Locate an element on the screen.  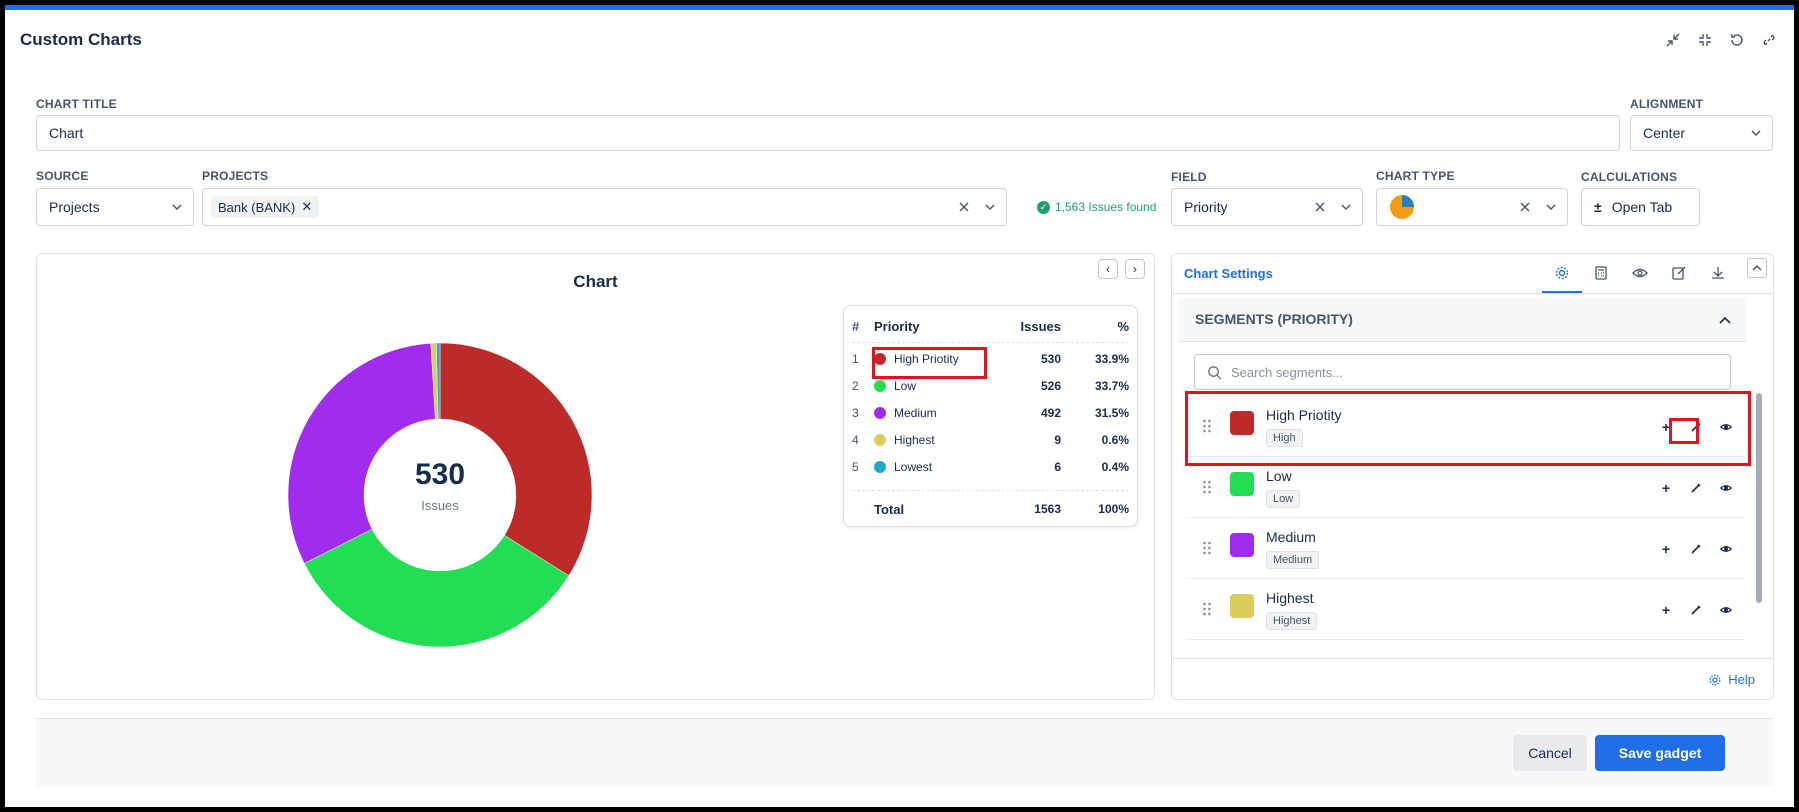
source-label: SOURCE is located at coordinates (62, 176).